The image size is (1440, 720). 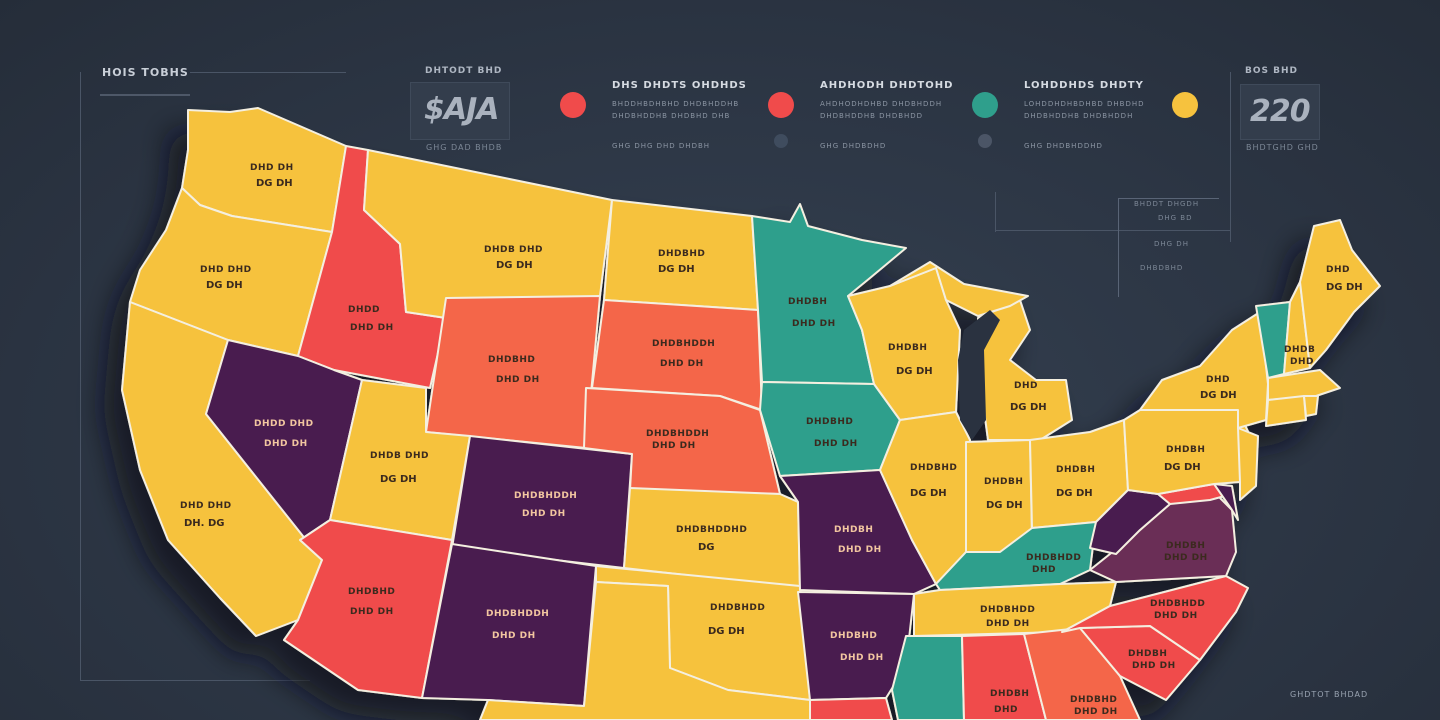 What do you see at coordinates (1280, 112) in the screenshot?
I see `stat-right-box` at bounding box center [1280, 112].